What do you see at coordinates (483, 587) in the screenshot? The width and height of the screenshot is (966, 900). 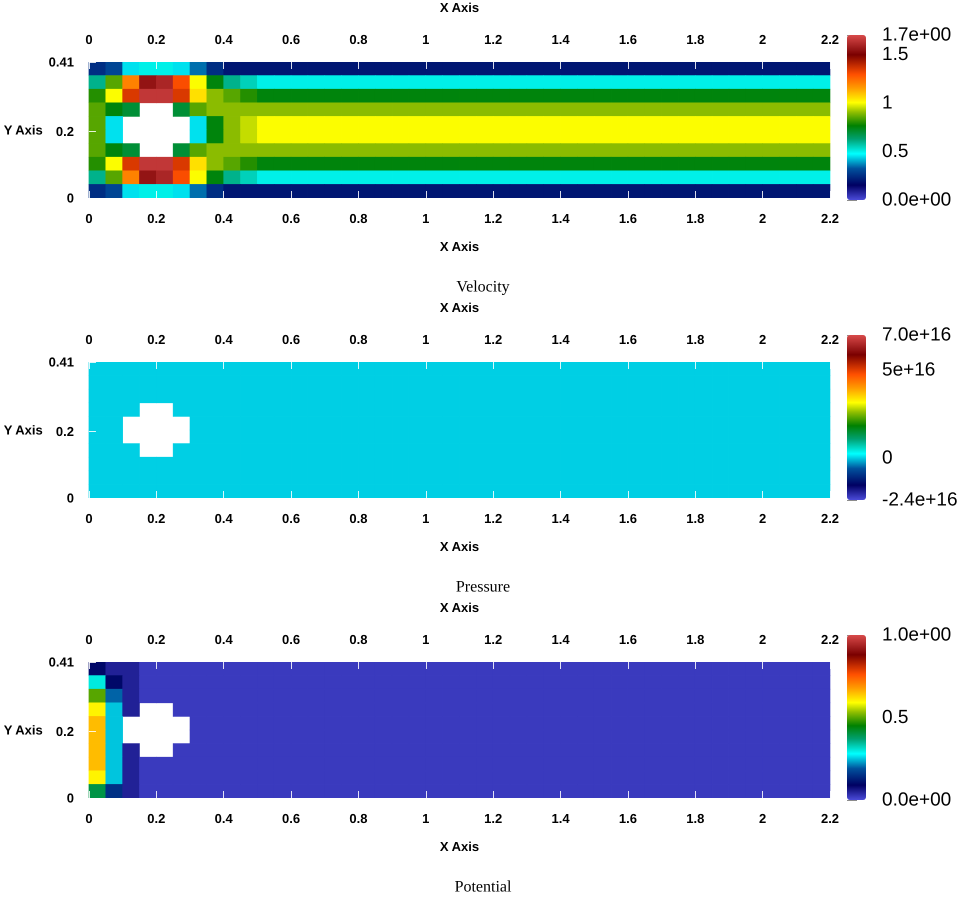 I see `text: Pressure` at bounding box center [483, 587].